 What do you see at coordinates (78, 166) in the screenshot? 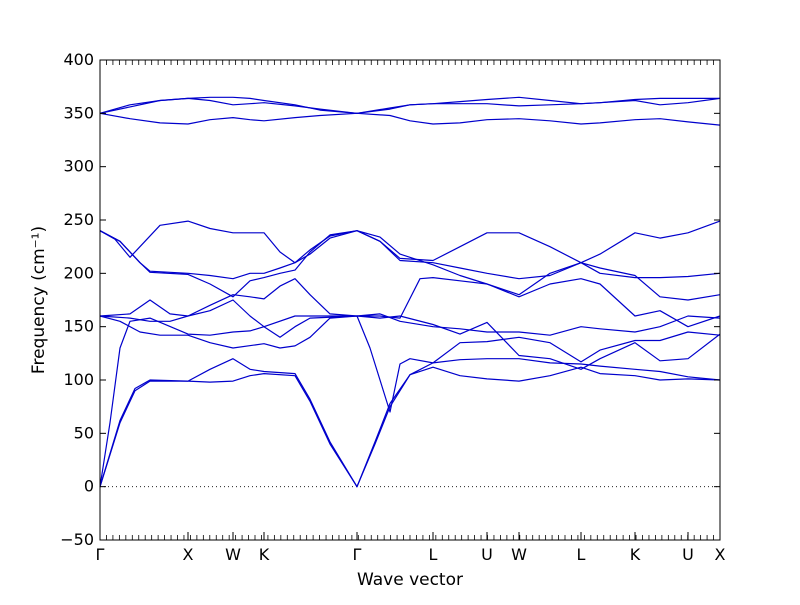
I see `y-tick-label: 300` at bounding box center [78, 166].